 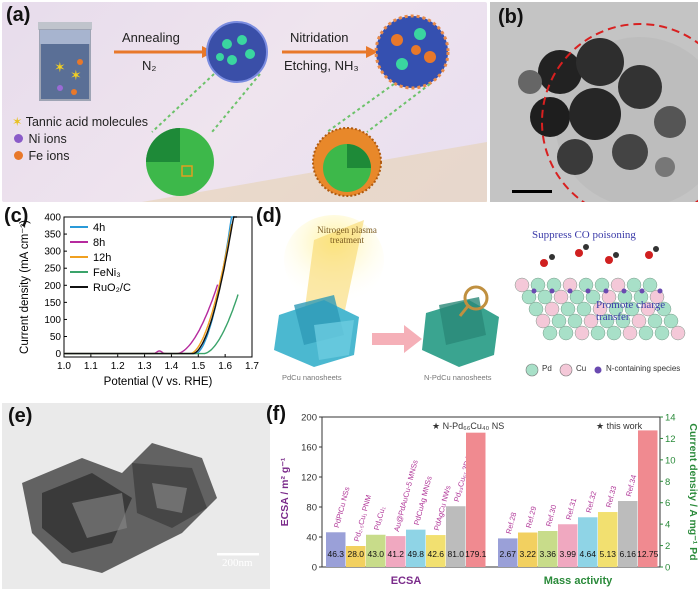 What do you see at coordinates (151, 37) in the screenshot?
I see `annealing-label: Annealing` at bounding box center [151, 37].